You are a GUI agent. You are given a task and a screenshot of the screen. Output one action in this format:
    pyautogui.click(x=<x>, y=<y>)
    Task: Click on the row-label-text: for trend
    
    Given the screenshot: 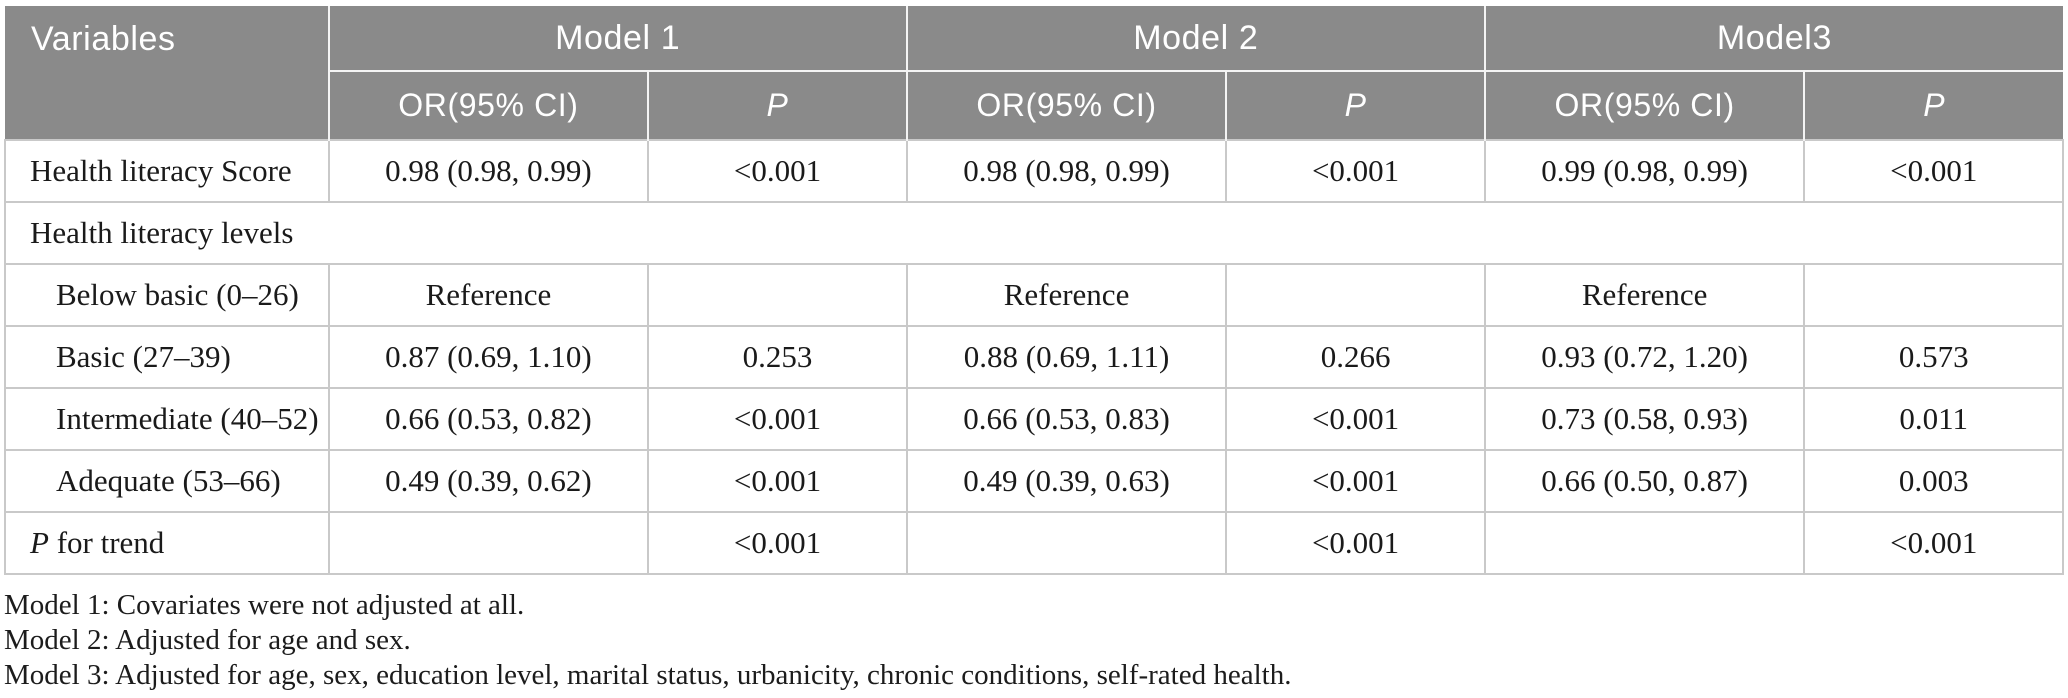 What is the action you would take?
    pyautogui.click(x=106, y=542)
    